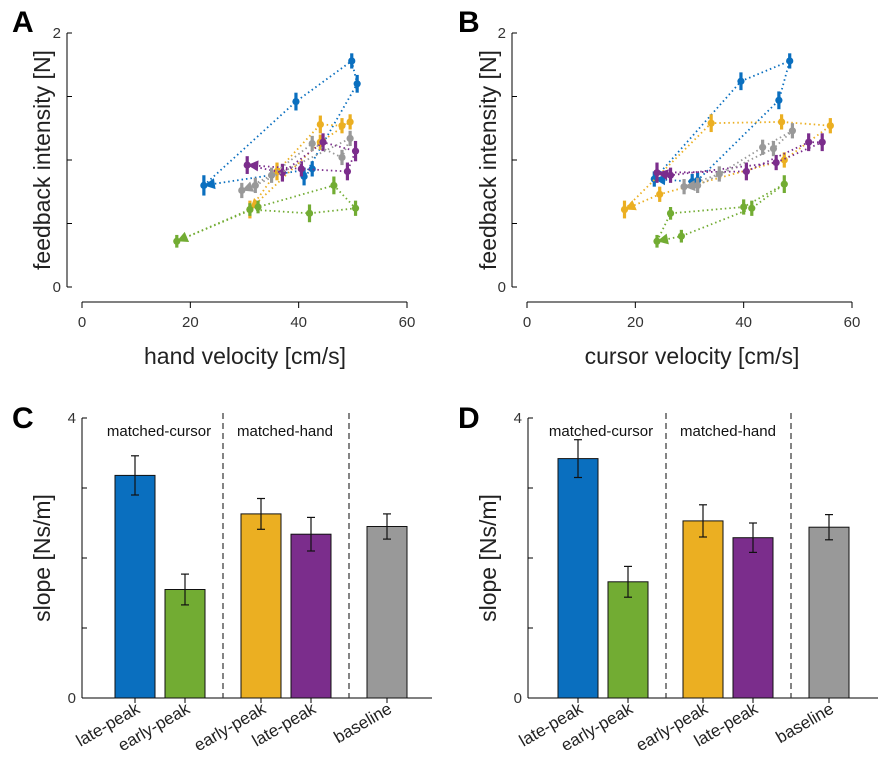  Describe the element at coordinates (488, 160) in the screenshot. I see `panel-b-ylabel: feedback intensity [N]` at that location.